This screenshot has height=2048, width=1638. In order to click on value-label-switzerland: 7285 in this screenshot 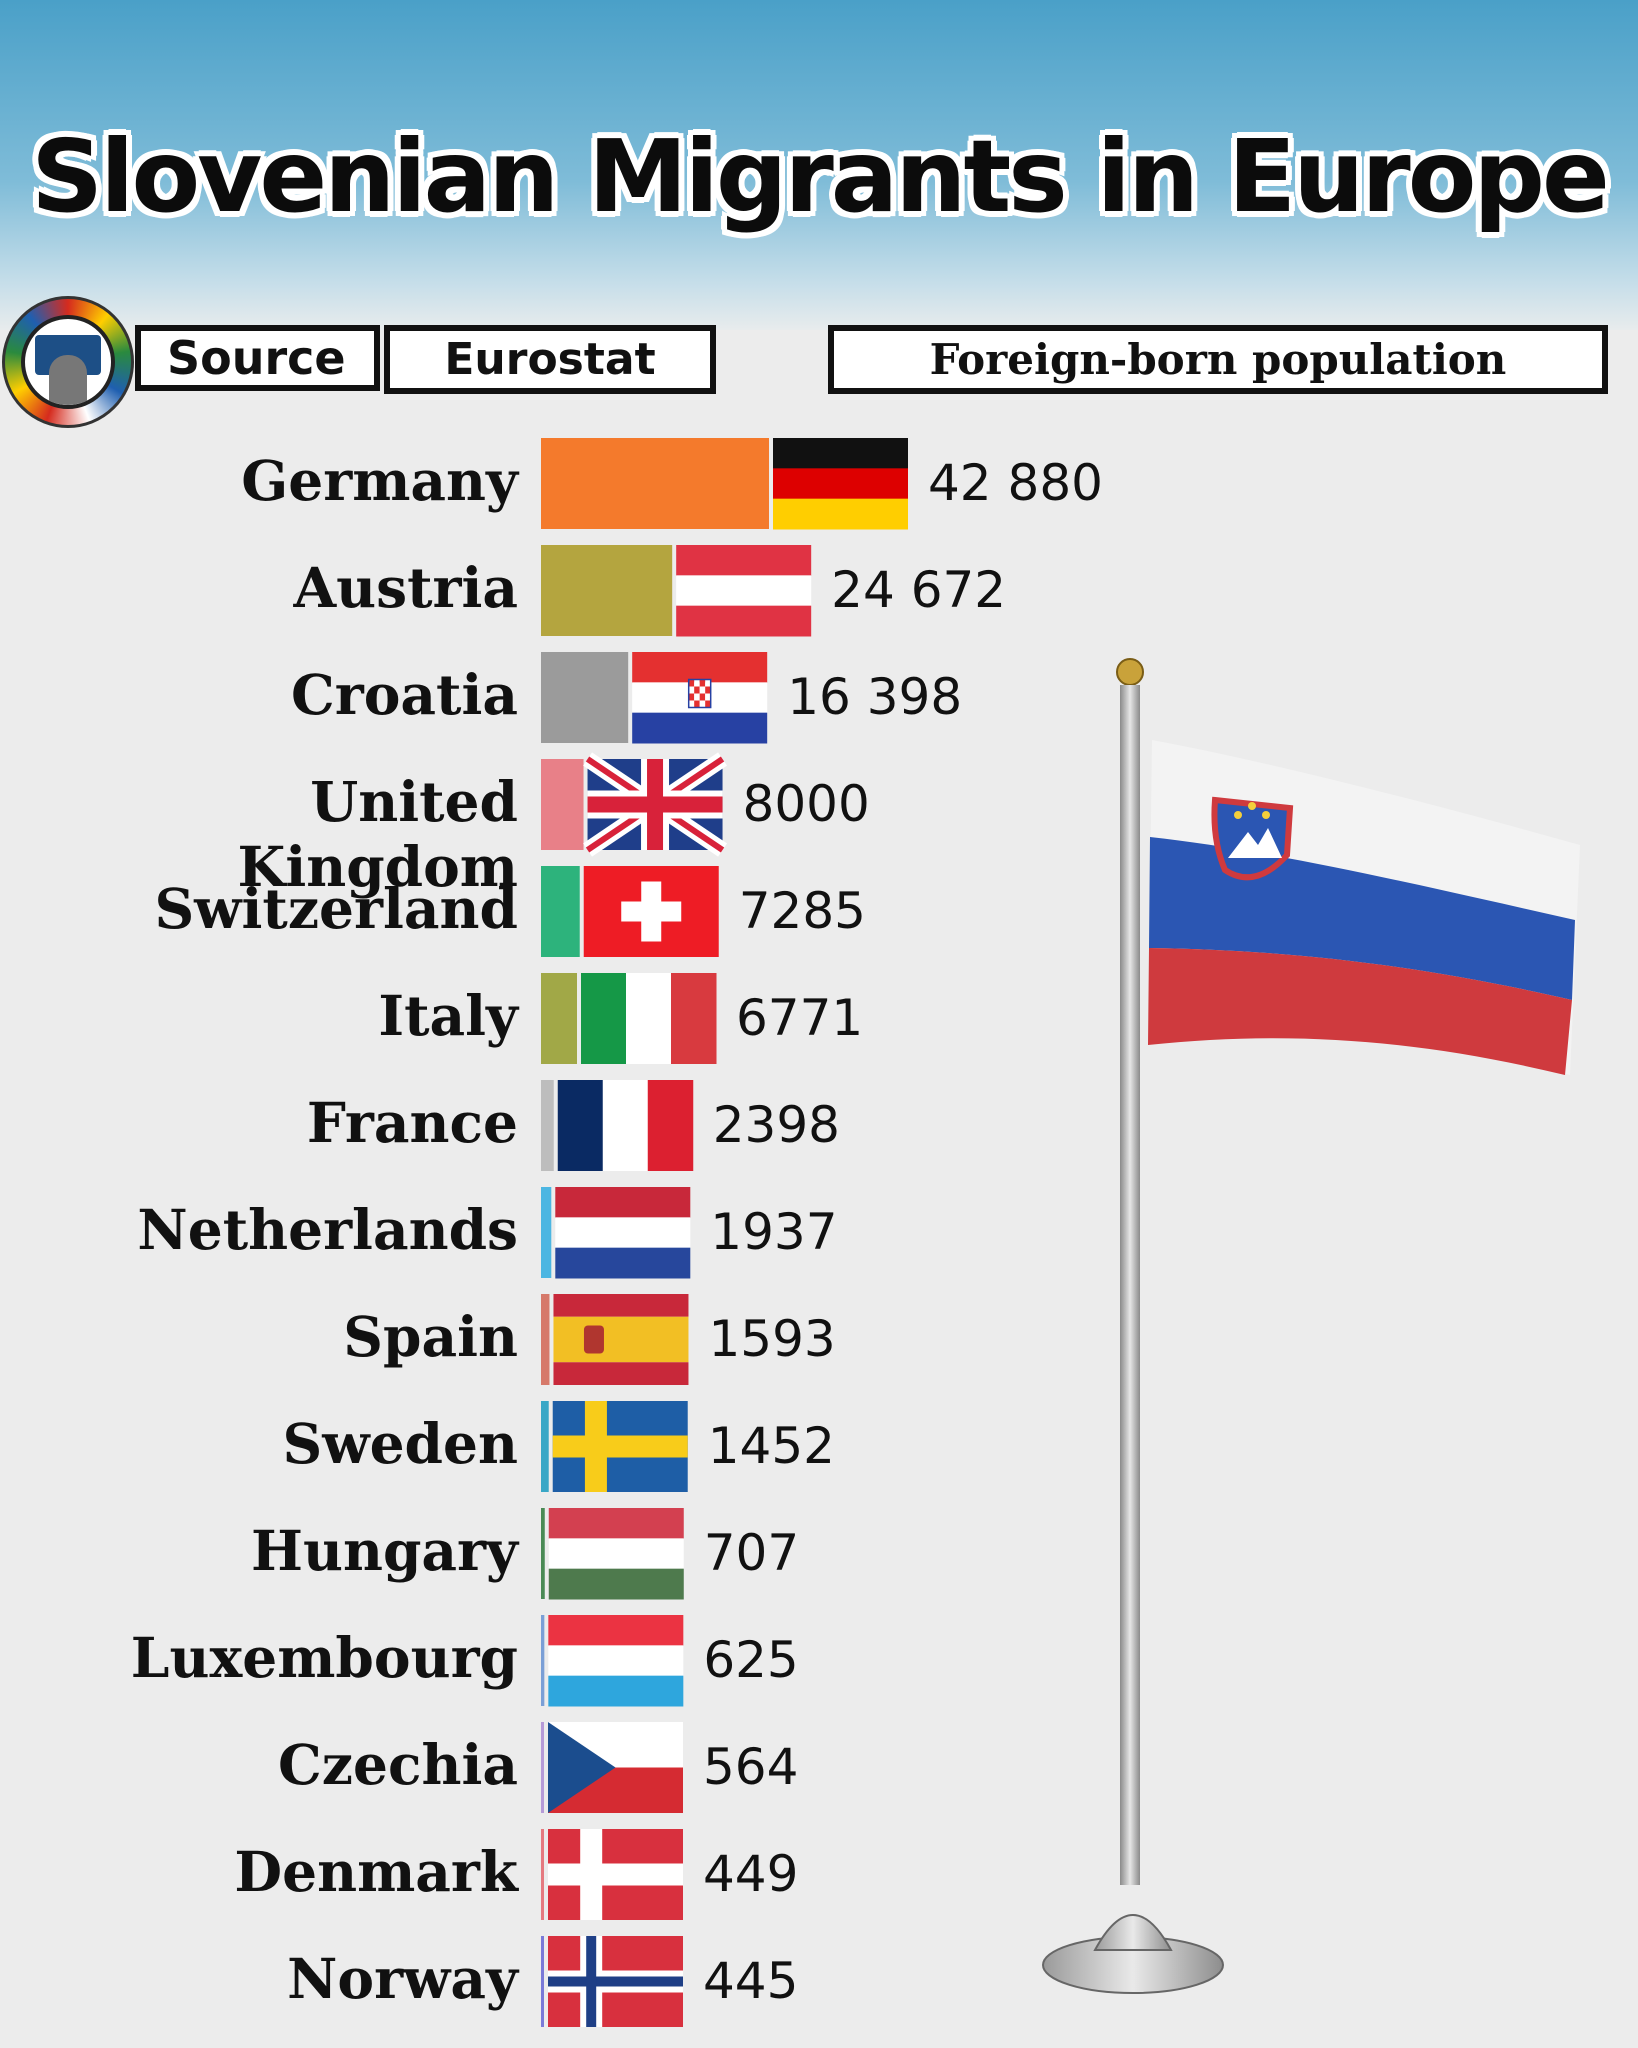, I will do `click(802, 911)`.